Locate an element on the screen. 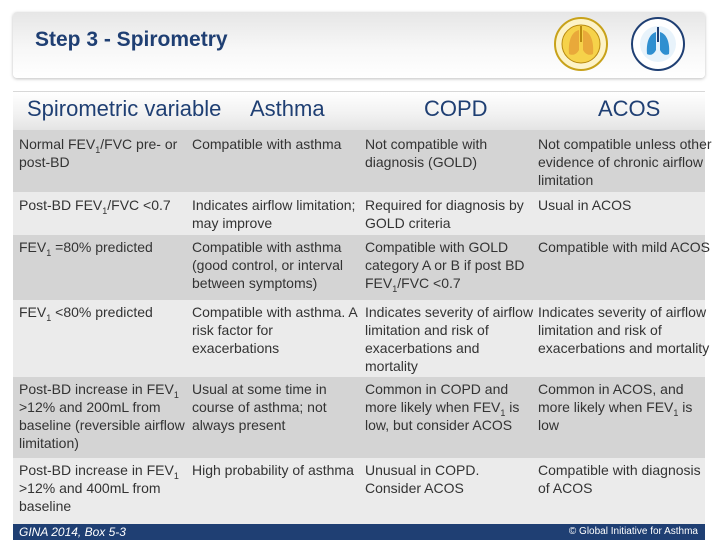 The image size is (720, 540). gold-logo-icon is located at coordinates (581, 44).